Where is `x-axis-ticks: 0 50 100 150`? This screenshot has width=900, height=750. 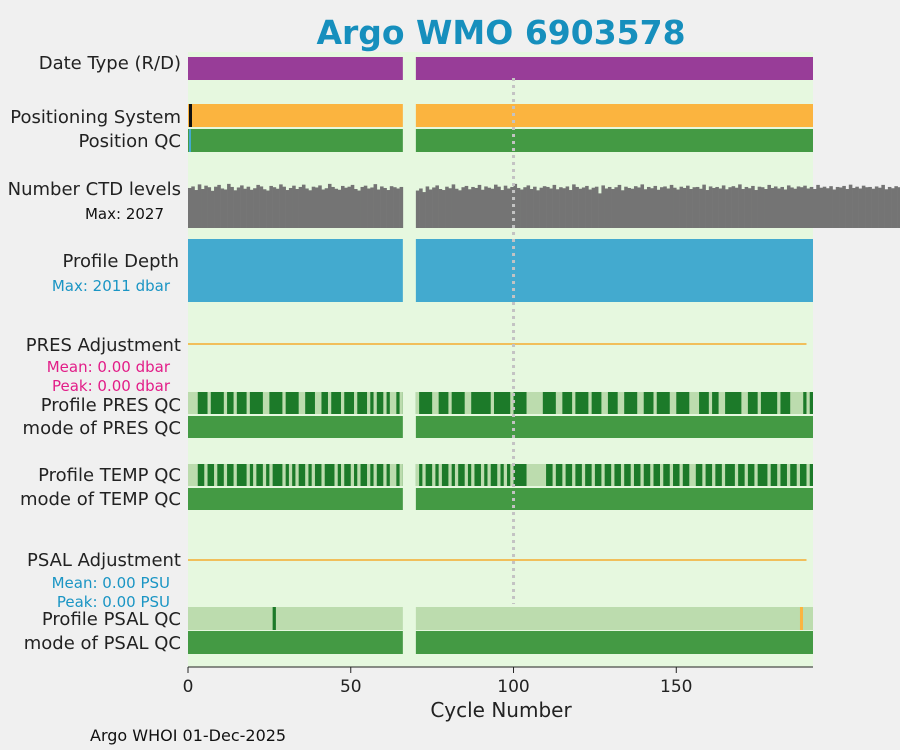
x-axis-ticks: 0 50 100 150 is located at coordinates (438, 682).